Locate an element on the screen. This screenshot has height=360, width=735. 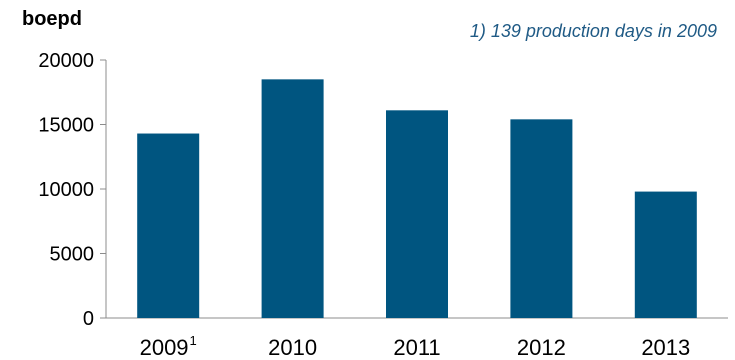
annotation-note: 1) 139 production days in 2009 is located at coordinates (593, 31).